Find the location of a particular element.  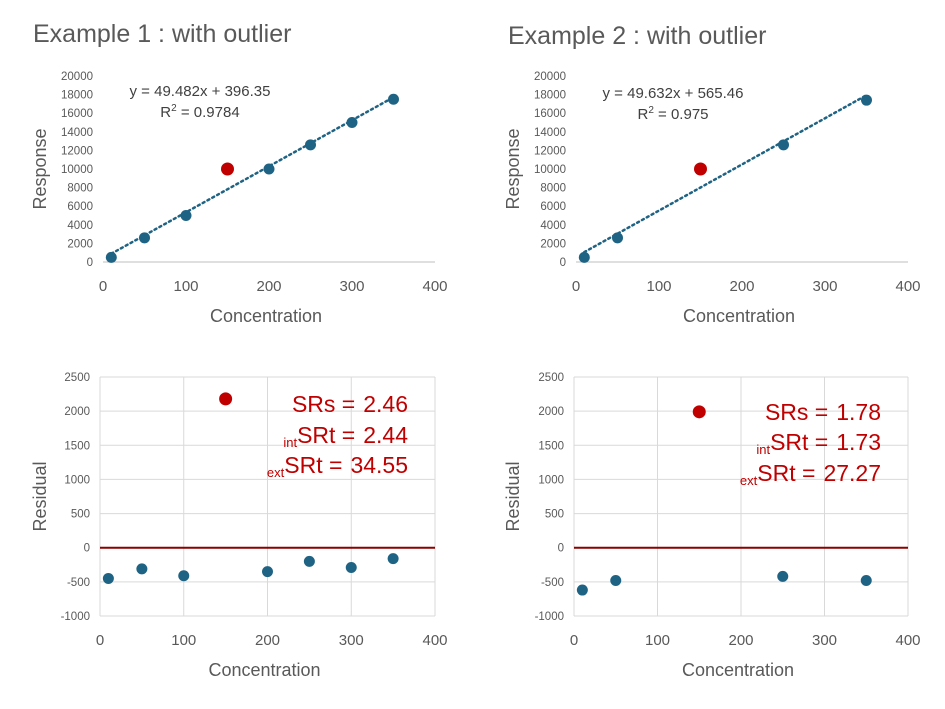

y-tick-label: 4000 is located at coordinates (553, 226).